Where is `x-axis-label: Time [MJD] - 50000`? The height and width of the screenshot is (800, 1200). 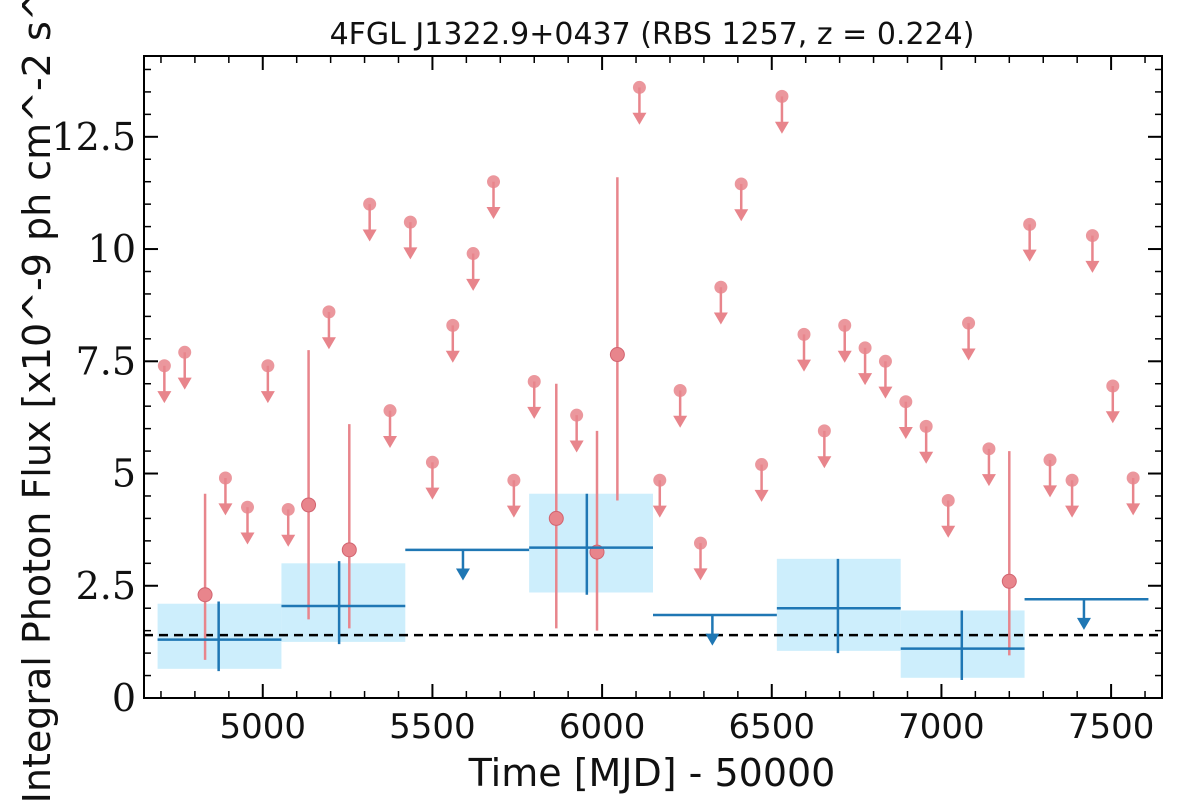
x-axis-label: Time [MJD] - 50000 is located at coordinates (652, 773).